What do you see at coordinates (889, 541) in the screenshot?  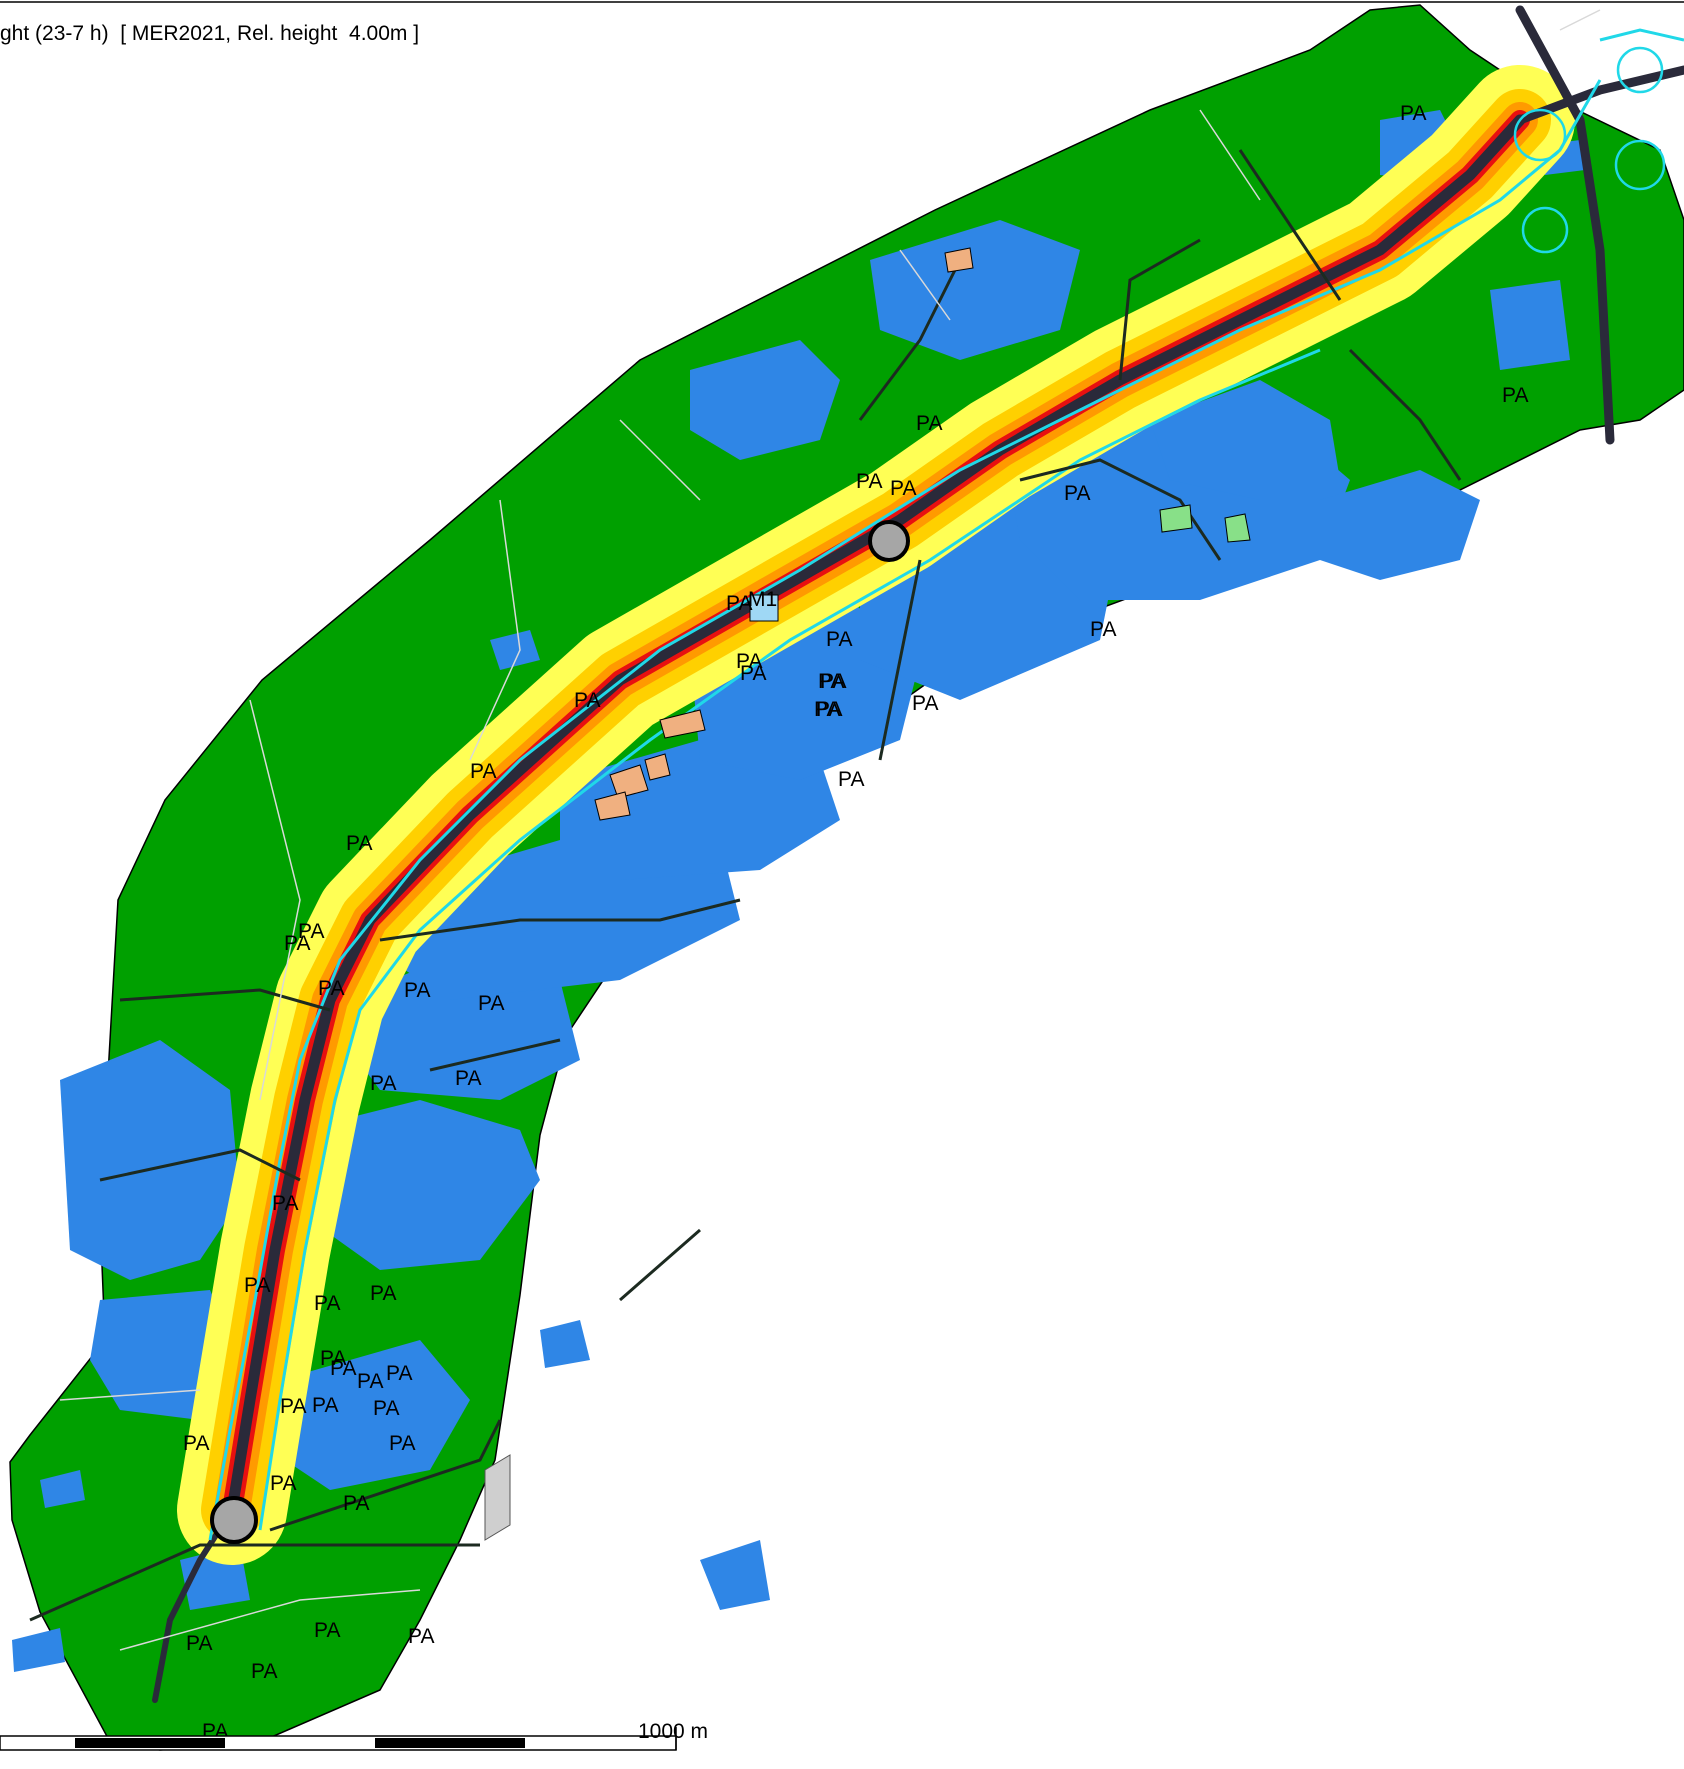 I see `roundabout-north` at bounding box center [889, 541].